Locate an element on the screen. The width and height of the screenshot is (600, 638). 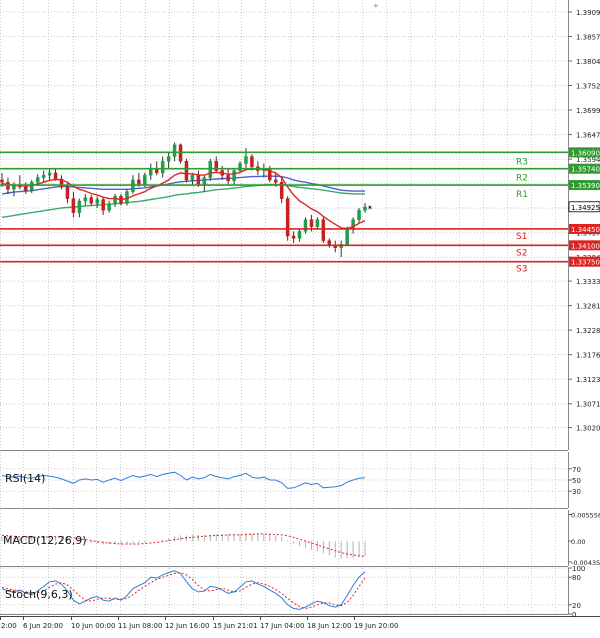
stoch-panel: Stoch(9,6,3) is located at coordinates (284, 591).